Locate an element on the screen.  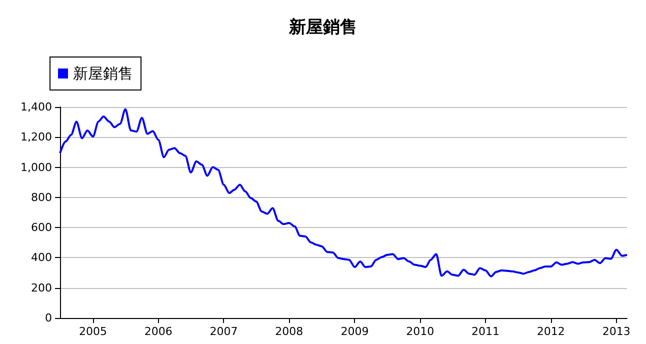
y-tick-label: 1,200 is located at coordinates (36, 137).